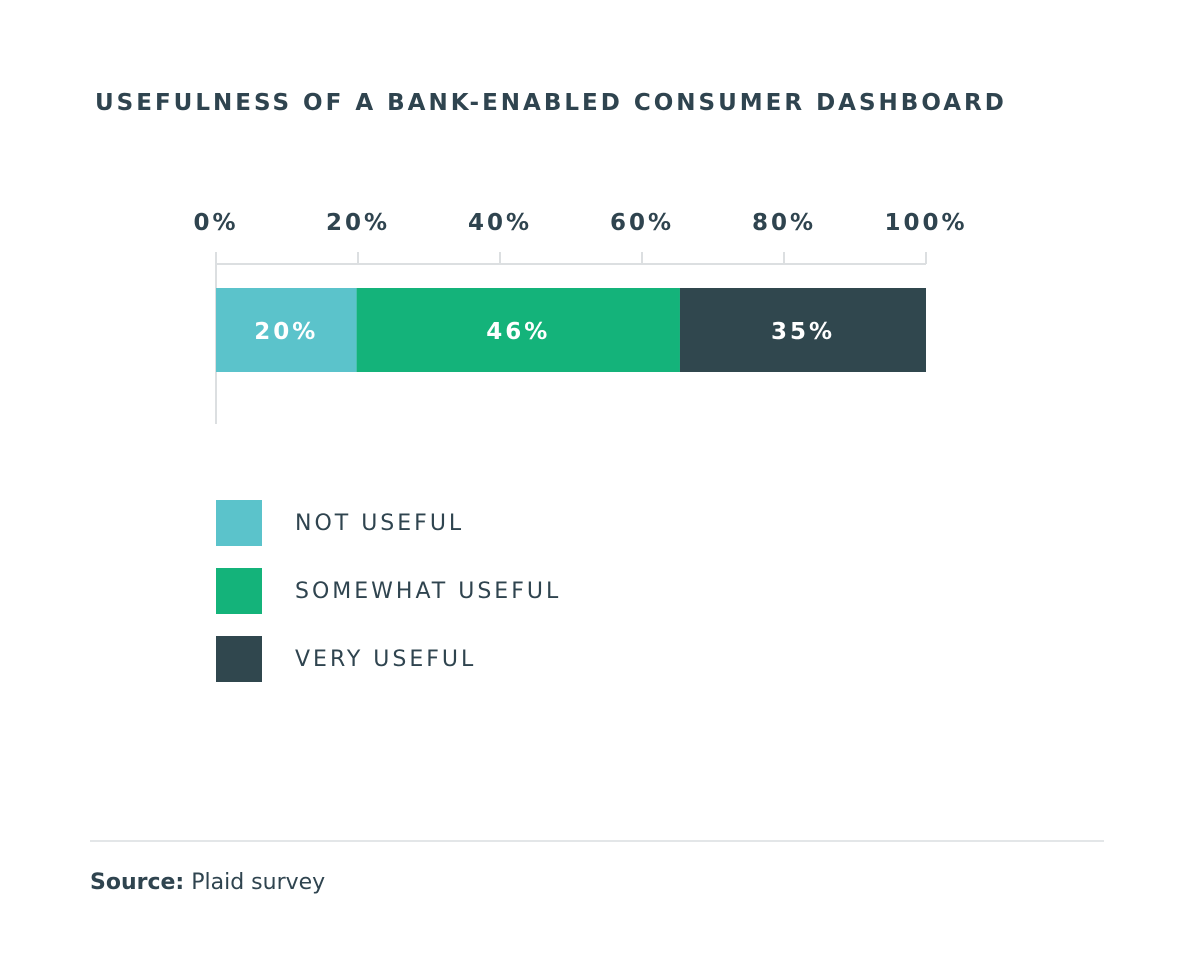 This screenshot has width=1199, height=976. I want to click on source-text: Plaid survey, so click(258, 882).